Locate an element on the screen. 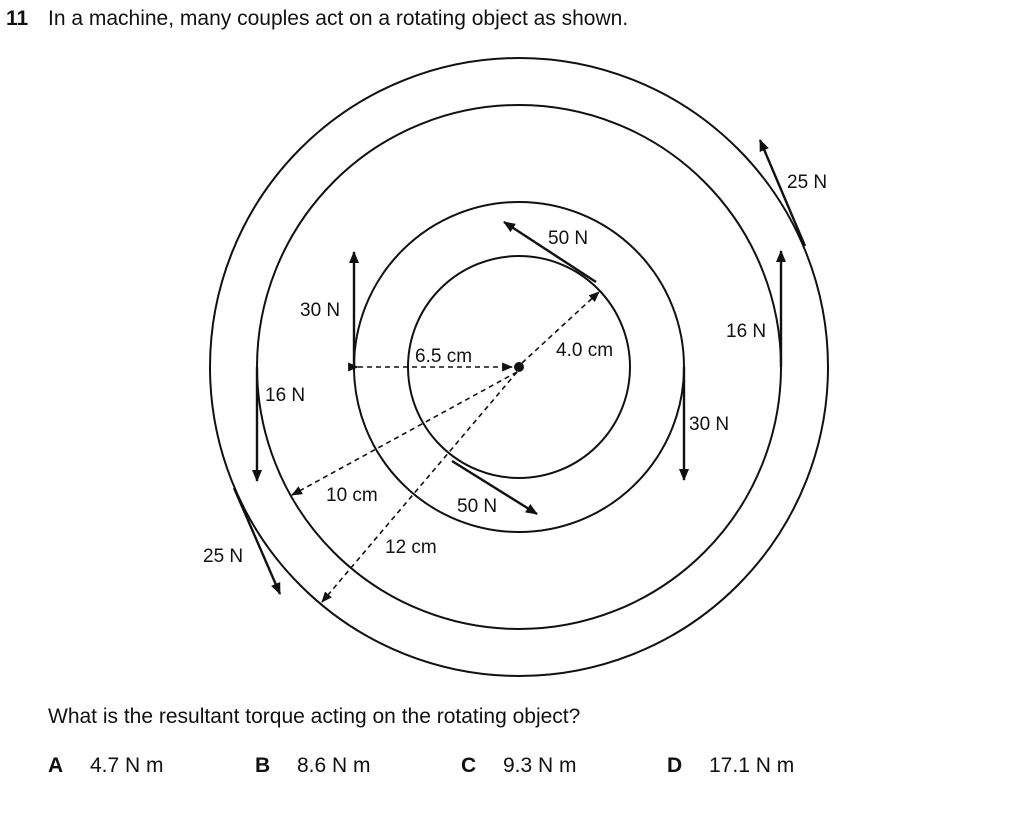 This screenshot has height=814, width=1024. label-50n-bottom: 50 N is located at coordinates (477, 506).